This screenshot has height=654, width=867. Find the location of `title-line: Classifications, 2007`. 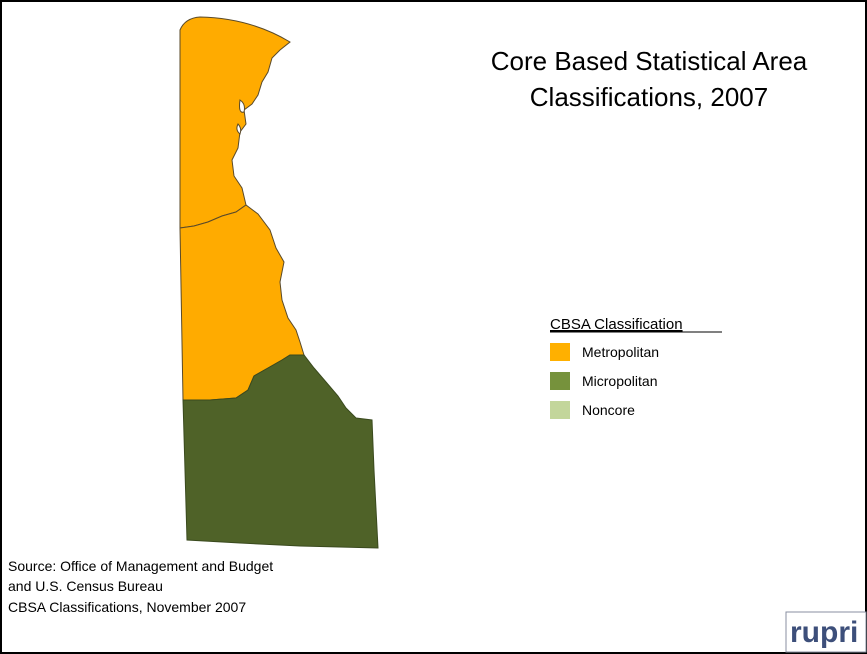

title-line: Classifications, 2007 is located at coordinates (649, 97).